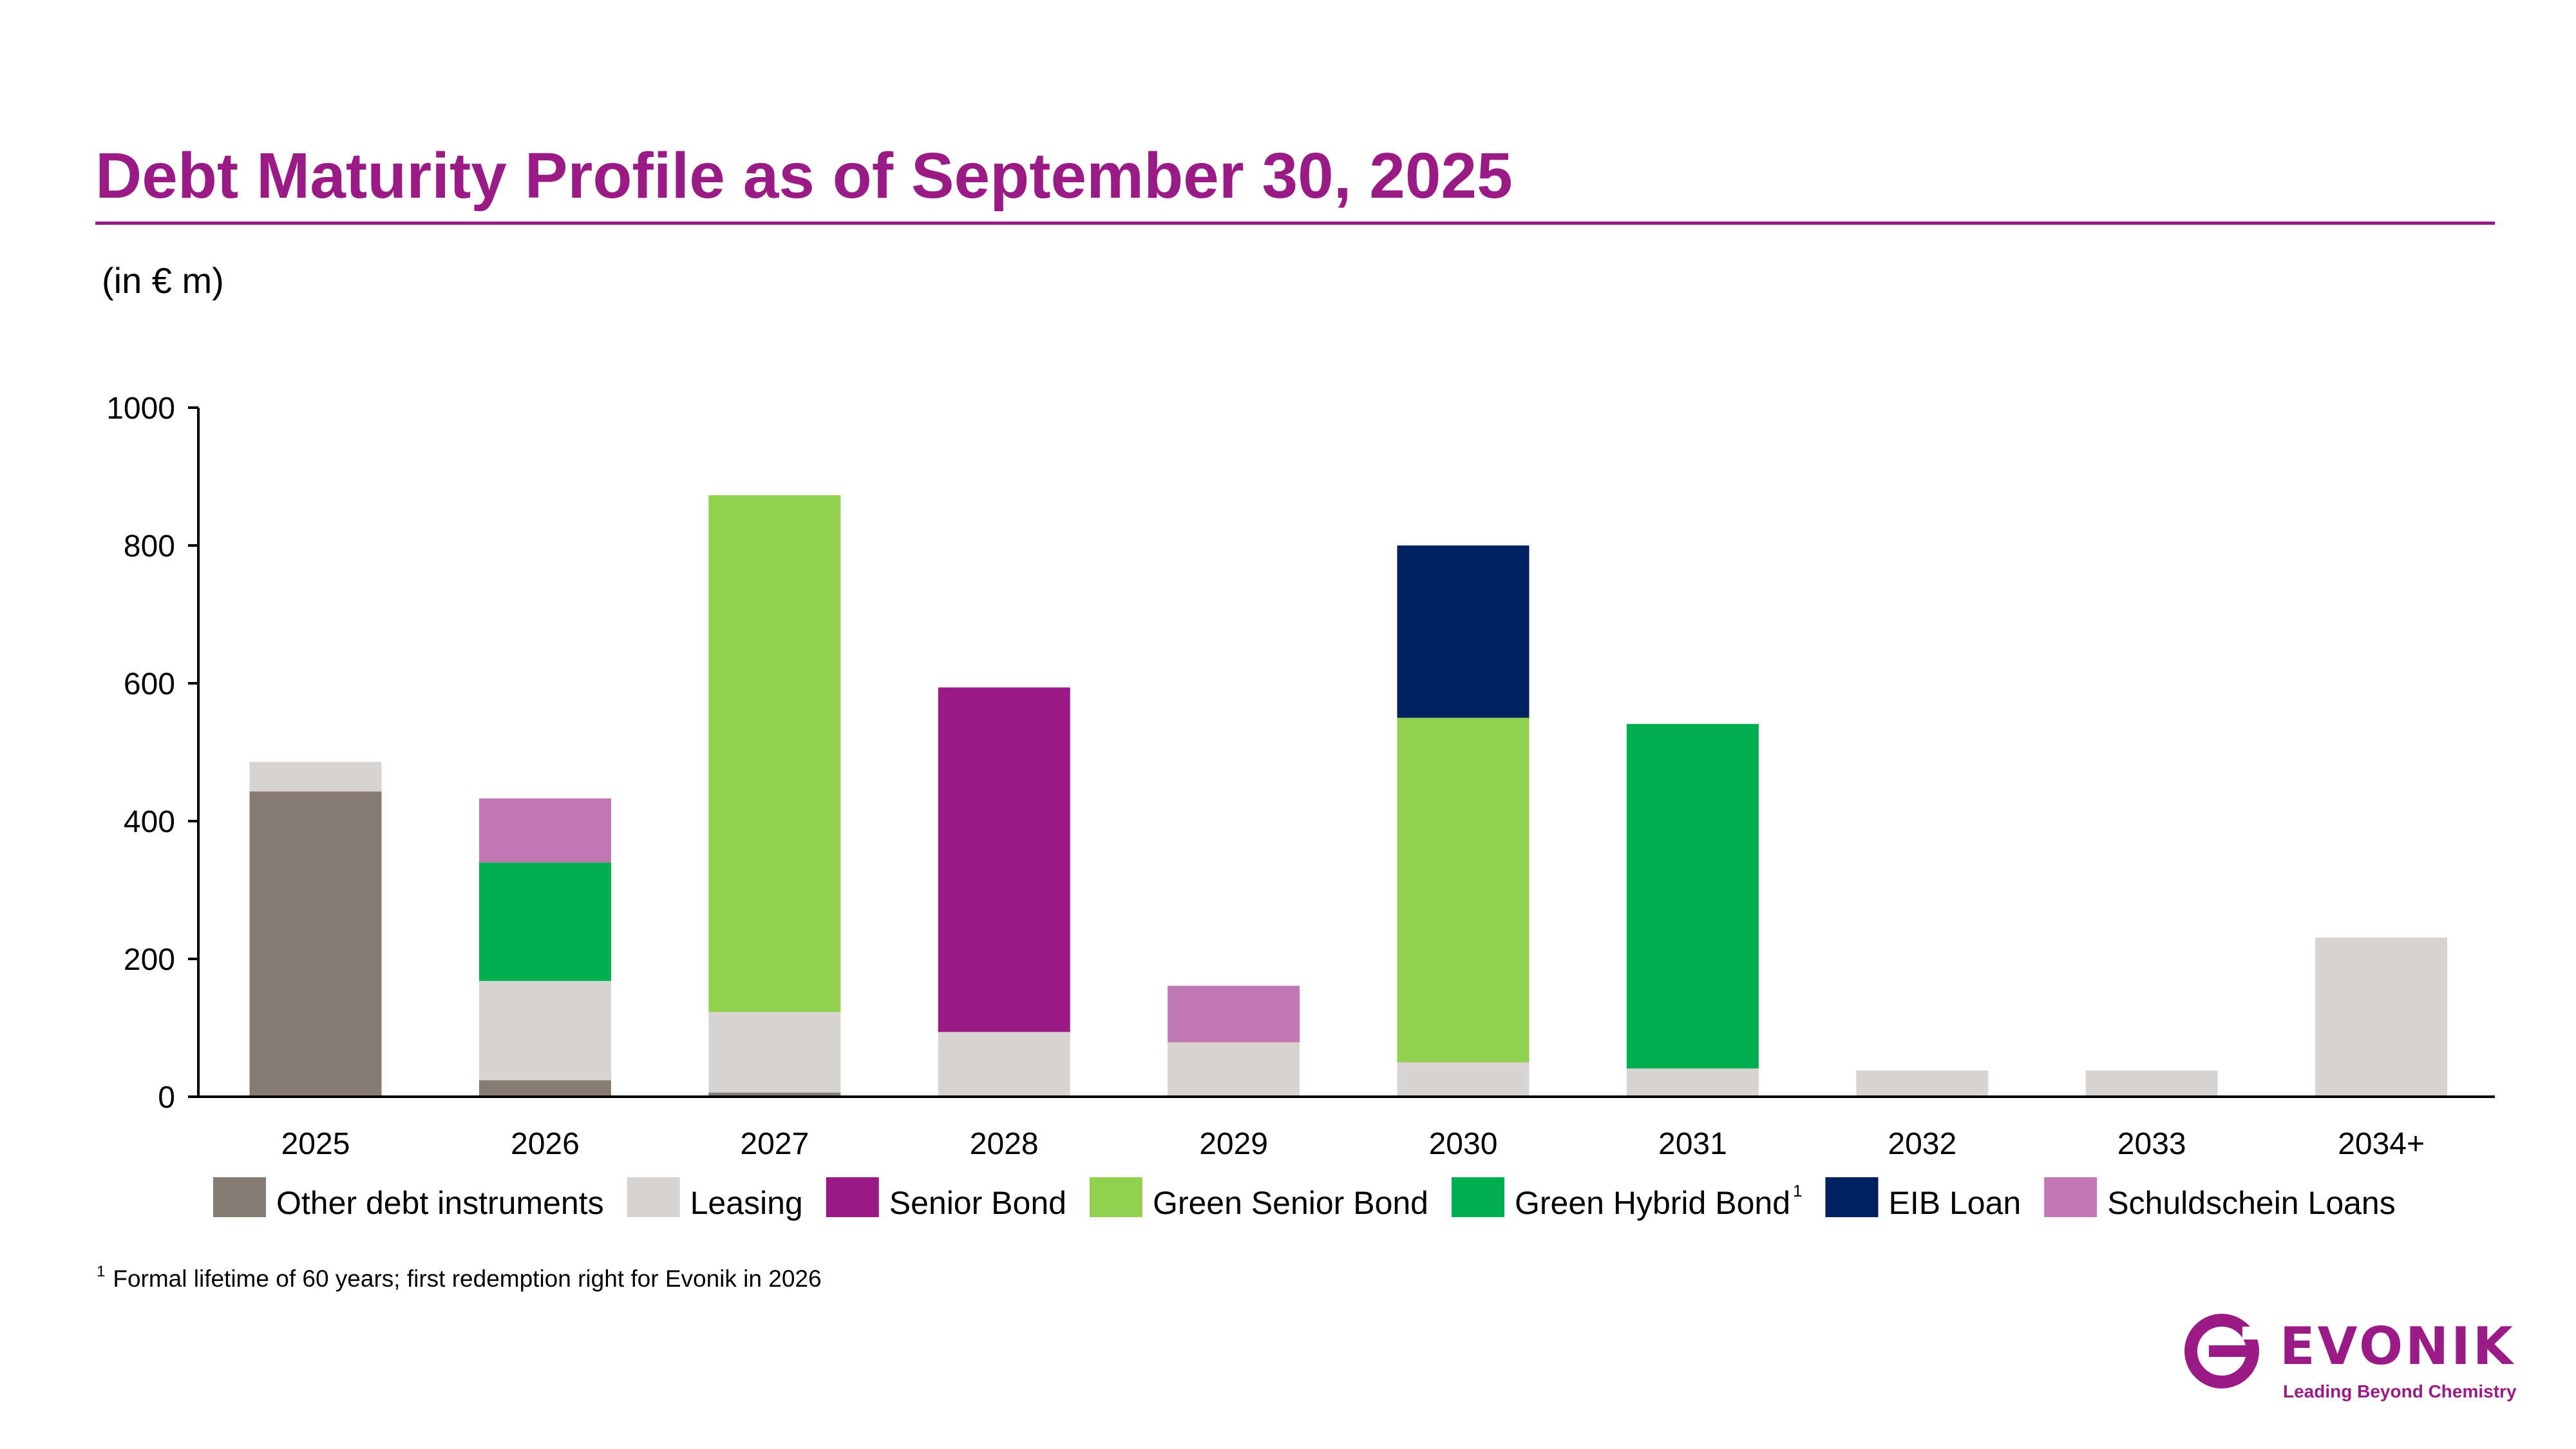  What do you see at coordinates (1653, 1203) in the screenshot?
I see `legend-label: Green Hybrid Bond` at bounding box center [1653, 1203].